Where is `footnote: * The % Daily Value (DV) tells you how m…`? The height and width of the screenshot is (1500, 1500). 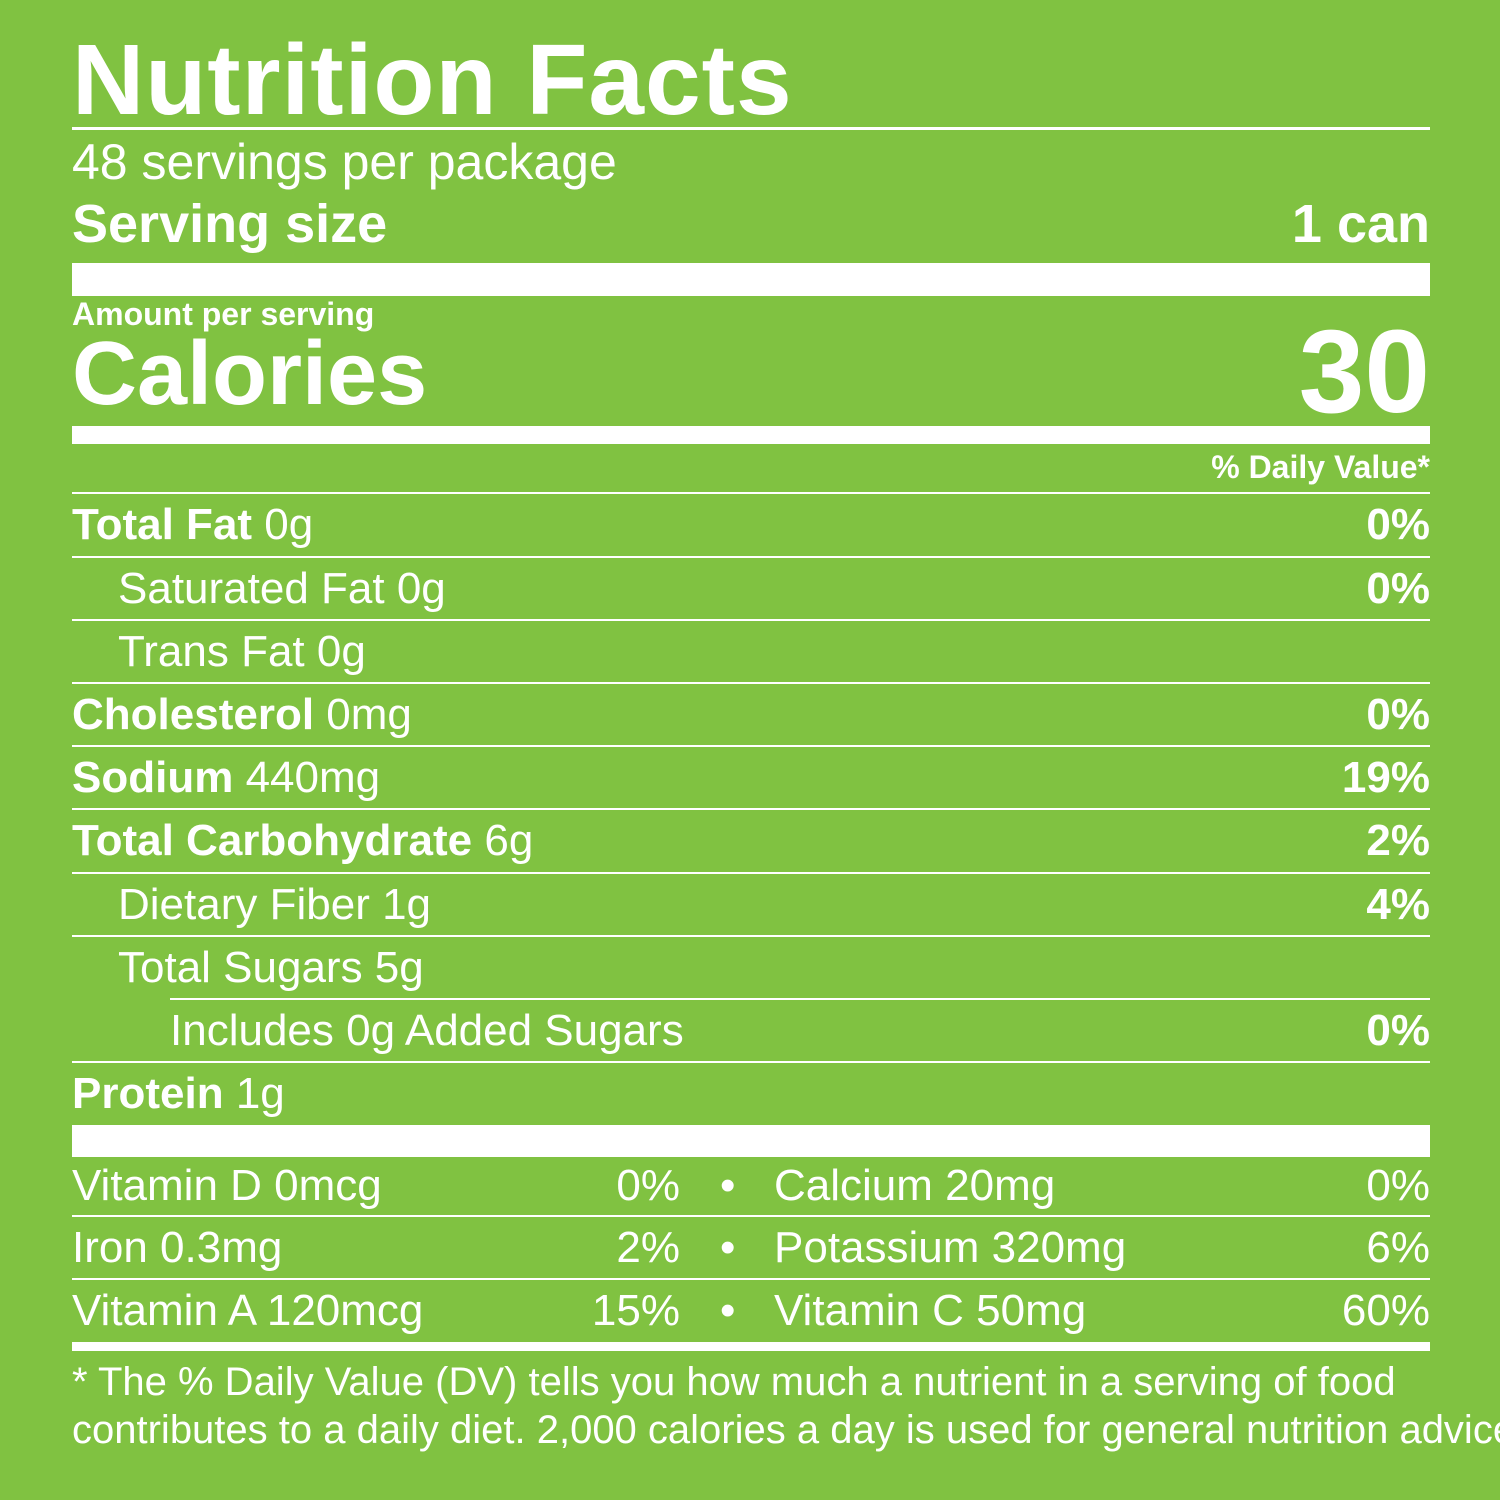
footnote: * The % Daily Value (DV) tells you how m… is located at coordinates (786, 1406).